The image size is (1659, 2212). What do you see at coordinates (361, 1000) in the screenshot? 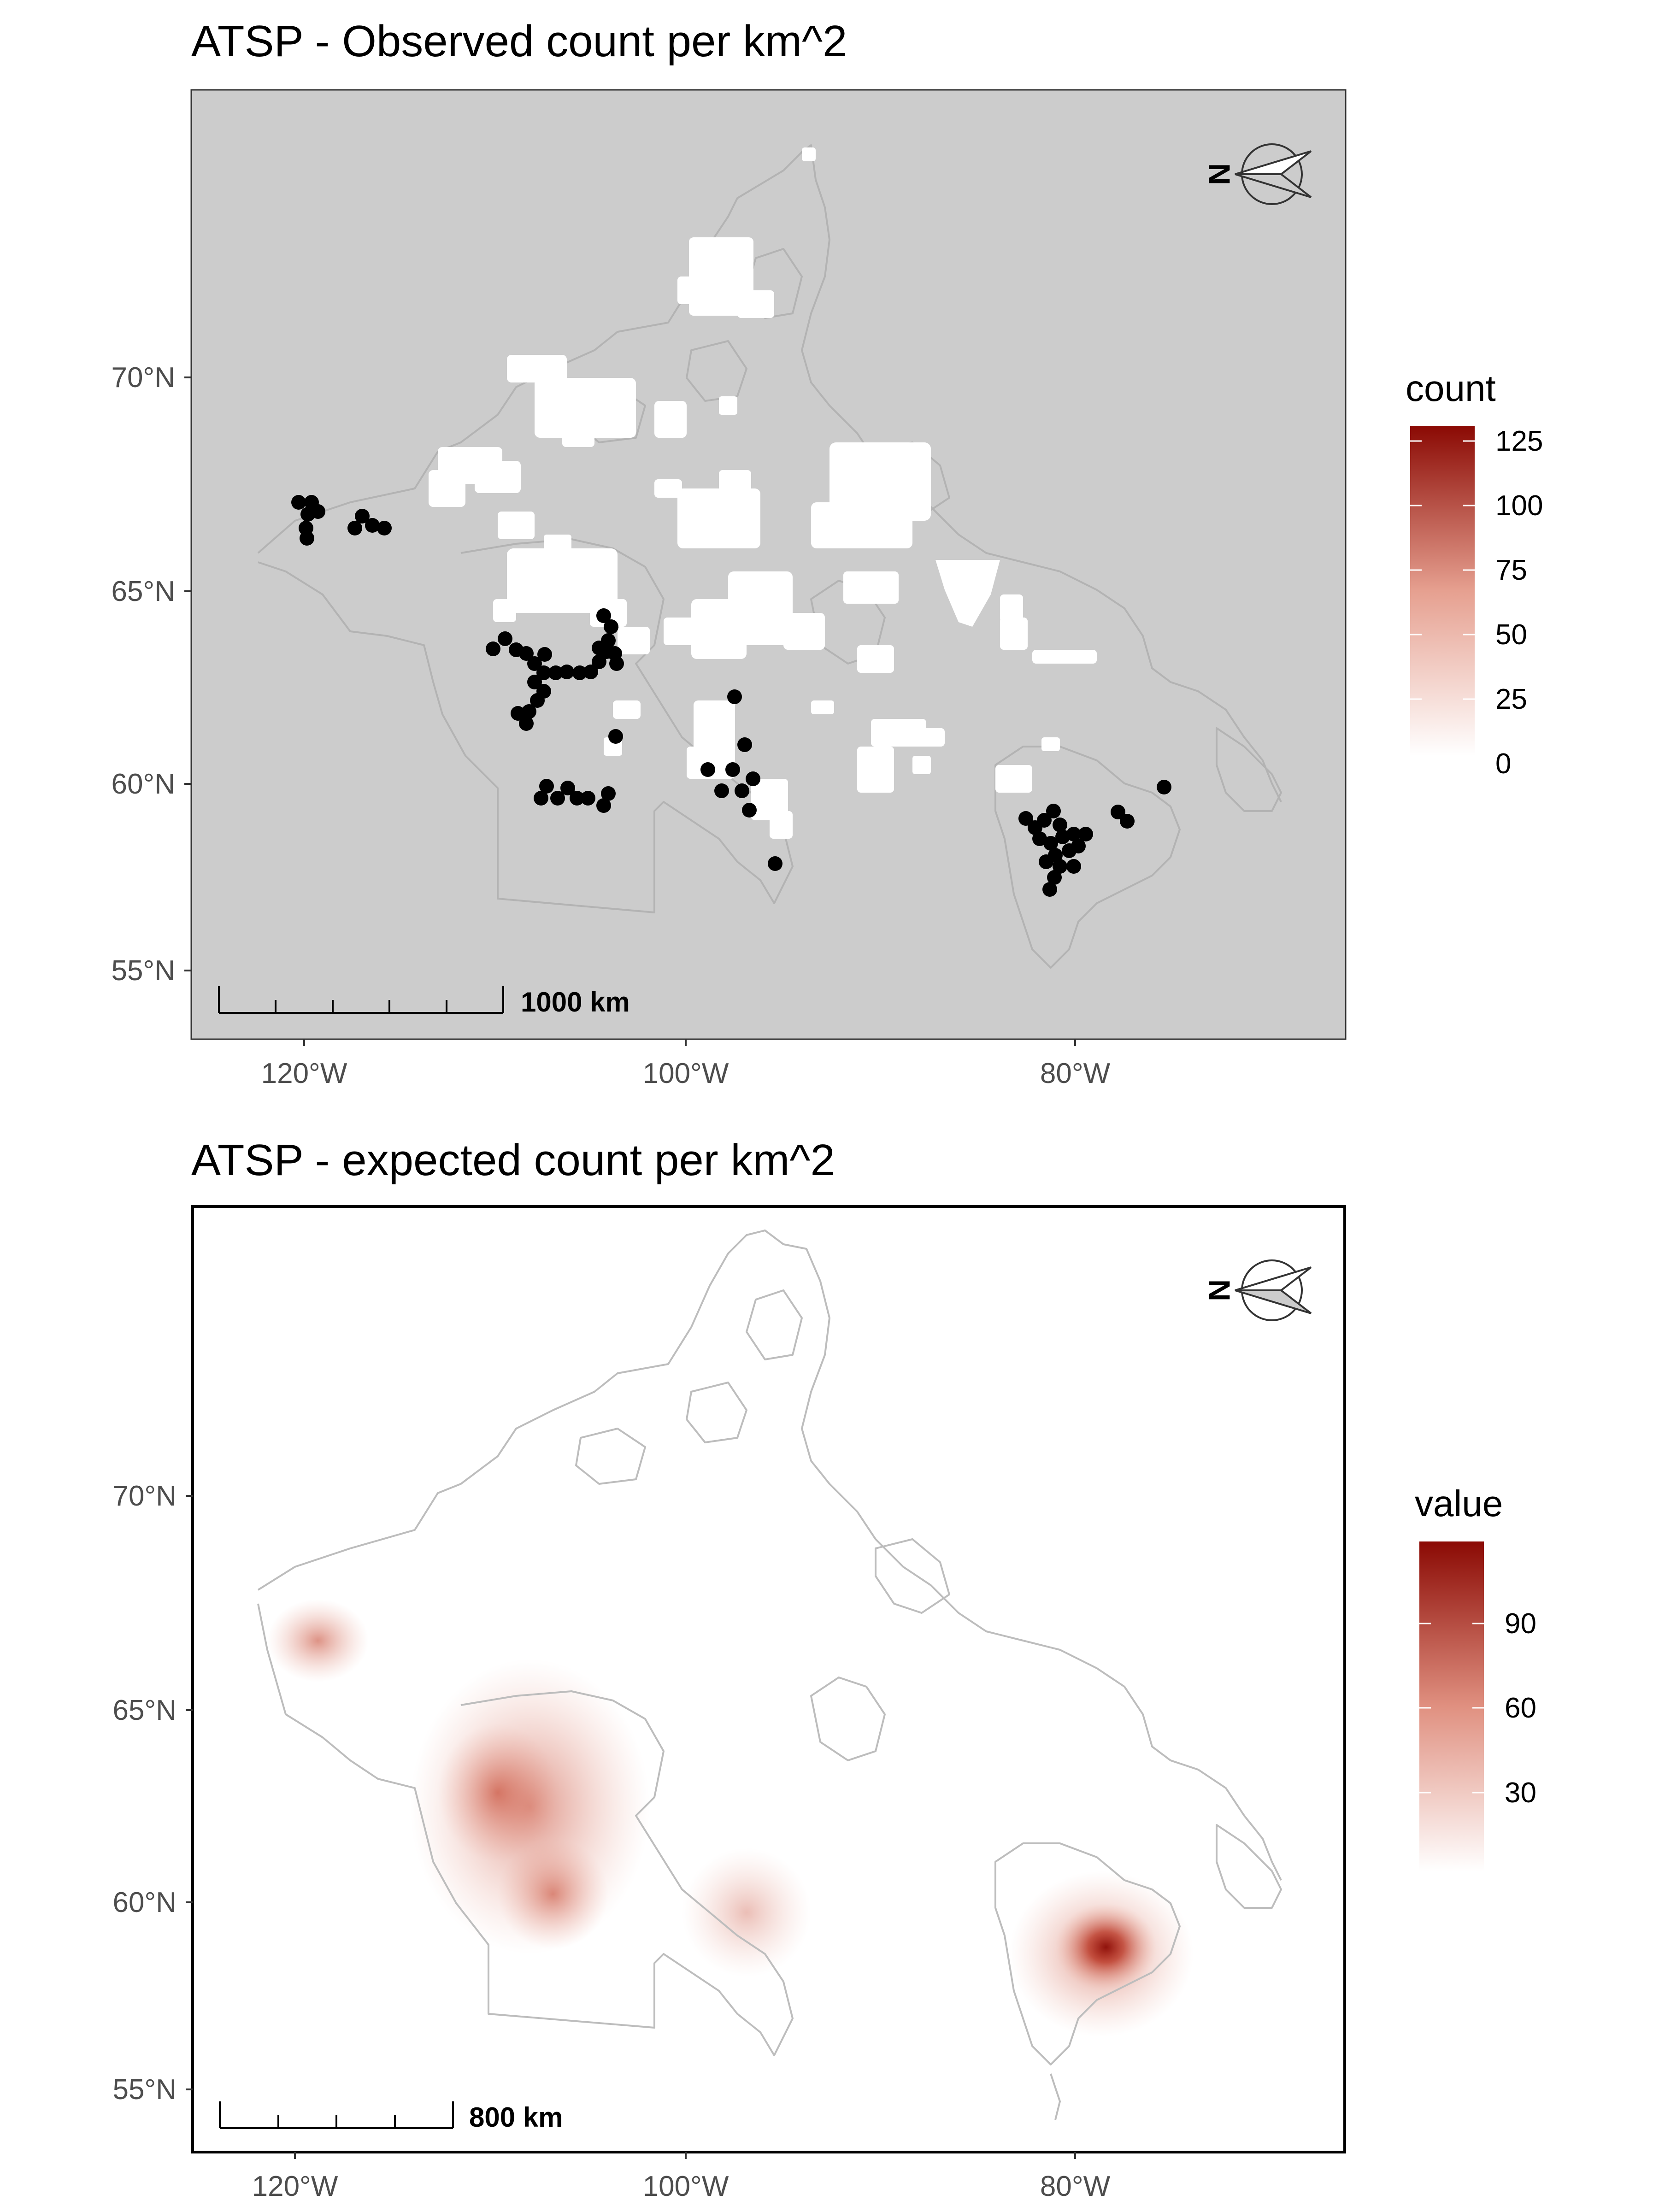
I see `scale-bar-icon` at bounding box center [361, 1000].